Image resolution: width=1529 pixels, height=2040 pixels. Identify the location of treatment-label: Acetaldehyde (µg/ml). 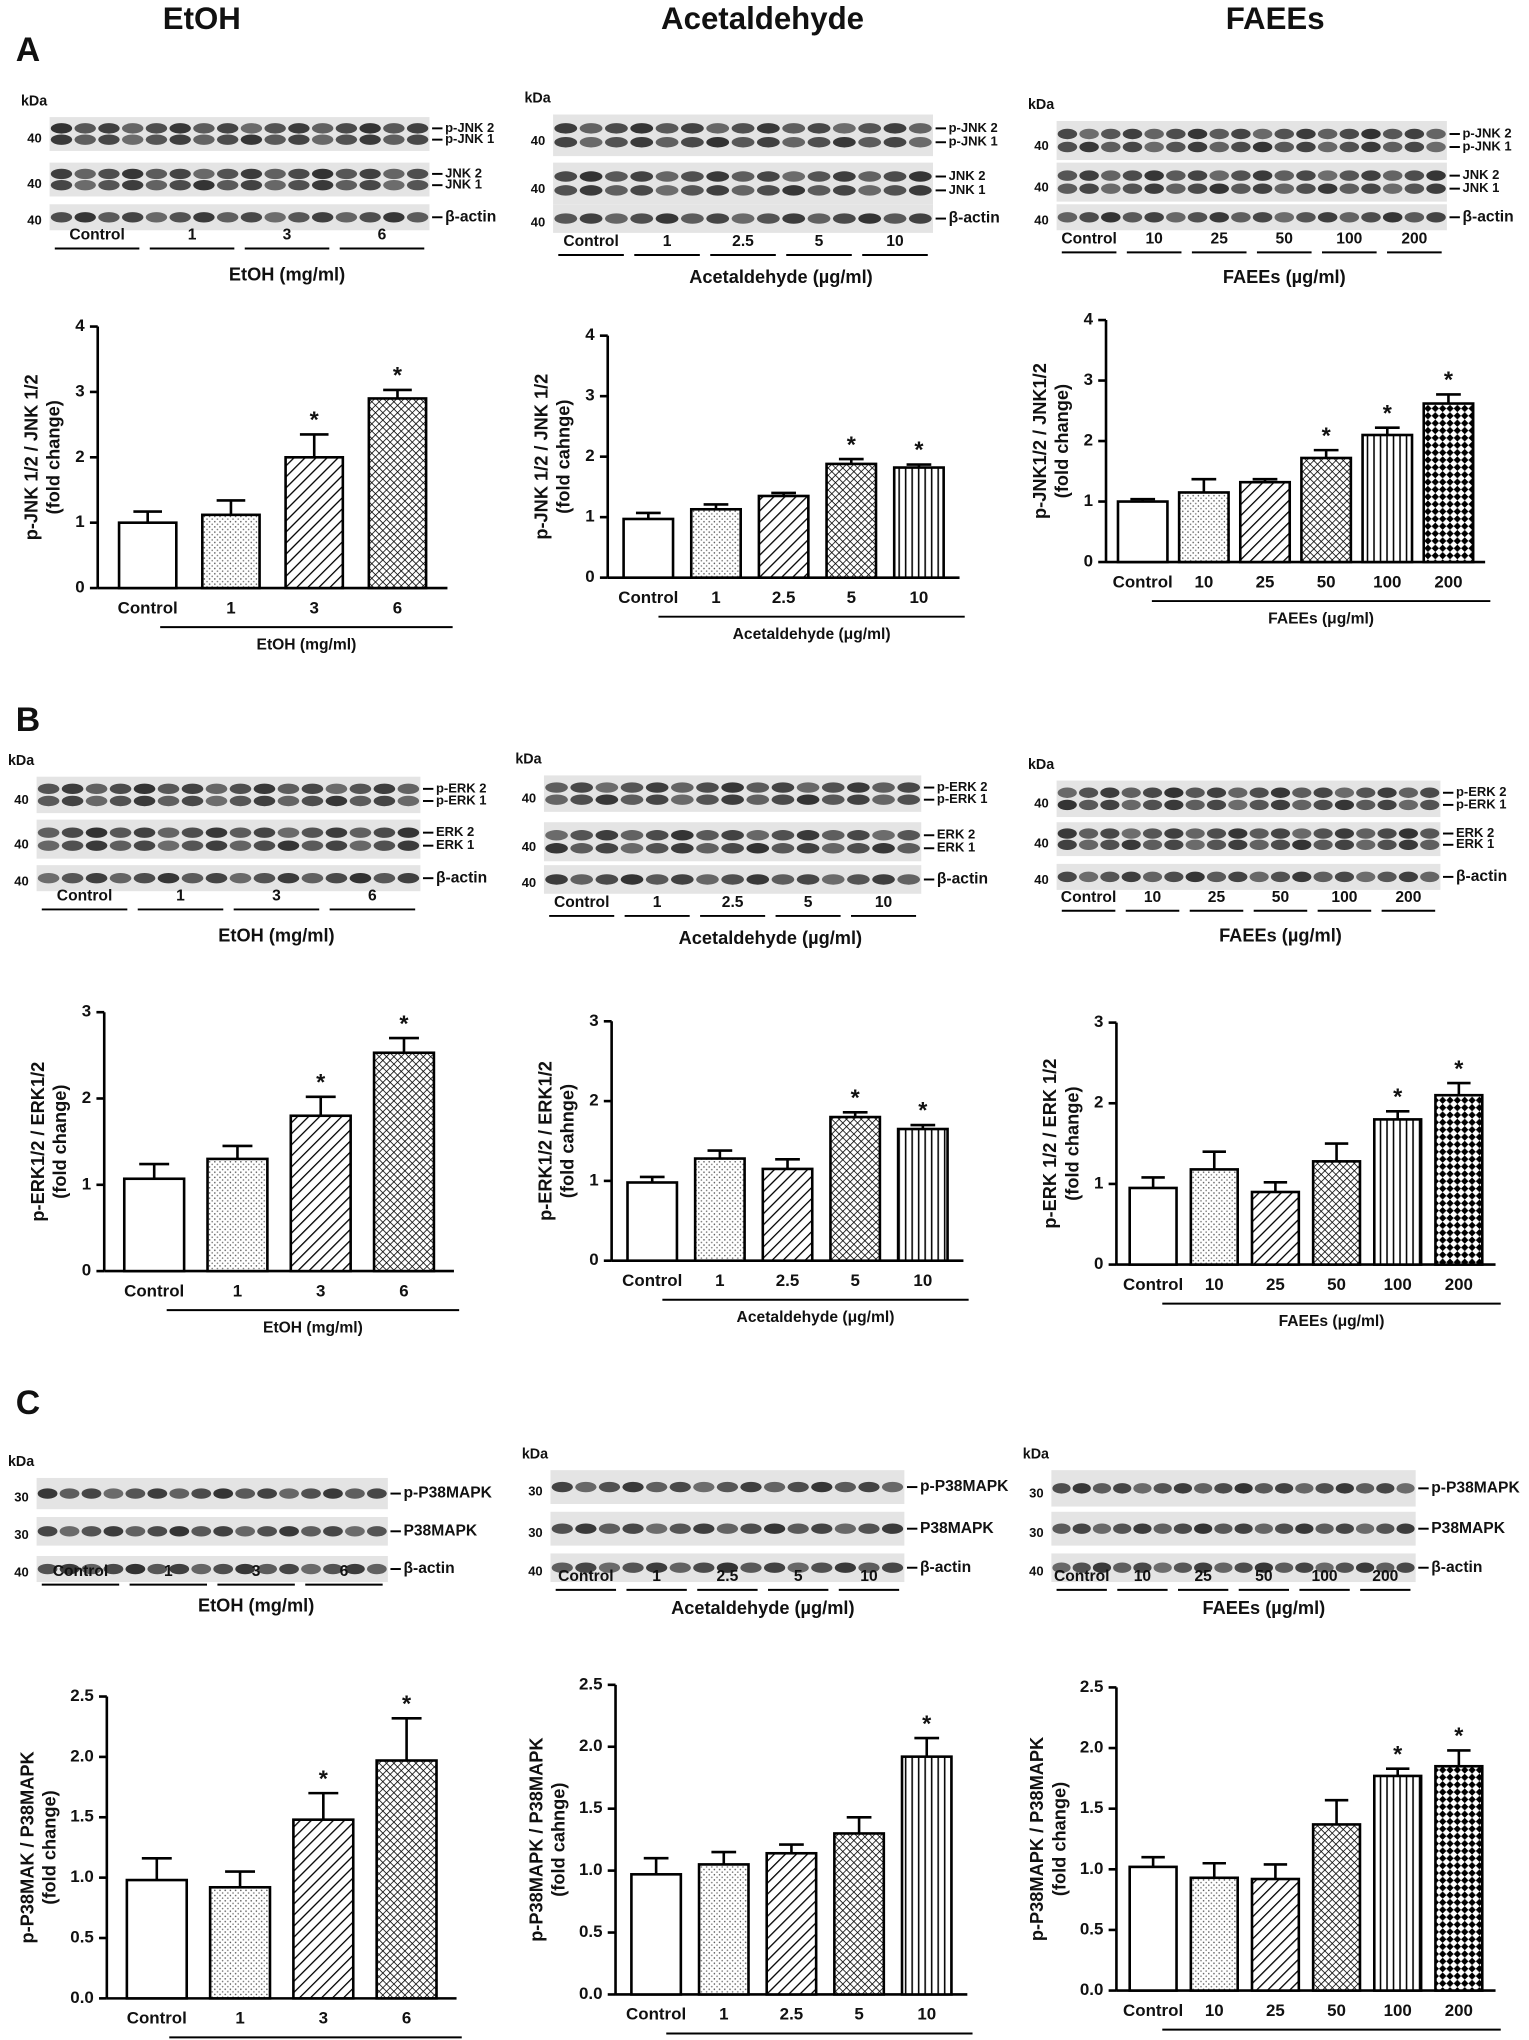
(770, 938).